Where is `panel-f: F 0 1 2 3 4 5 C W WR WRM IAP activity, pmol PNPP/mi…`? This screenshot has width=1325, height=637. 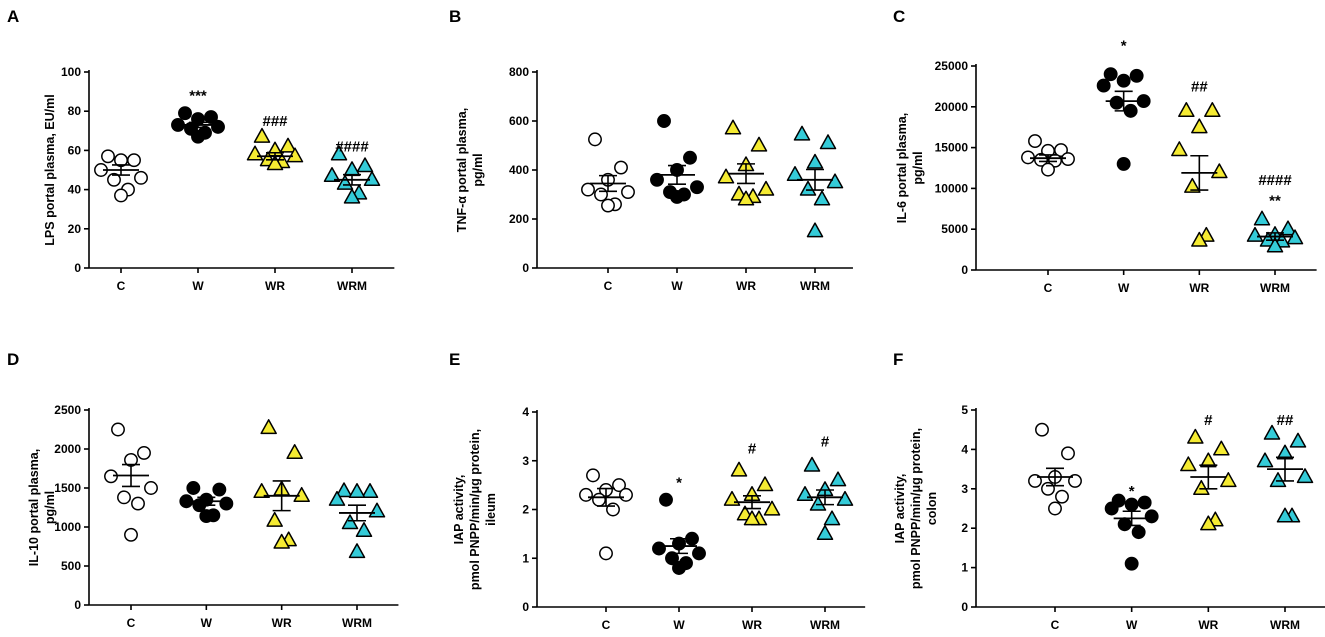
panel-f: F 0 1 2 3 4 5 C W WR WRM IAP activity, pmol PNPP/mi… is located at coordinates (1109, 491).